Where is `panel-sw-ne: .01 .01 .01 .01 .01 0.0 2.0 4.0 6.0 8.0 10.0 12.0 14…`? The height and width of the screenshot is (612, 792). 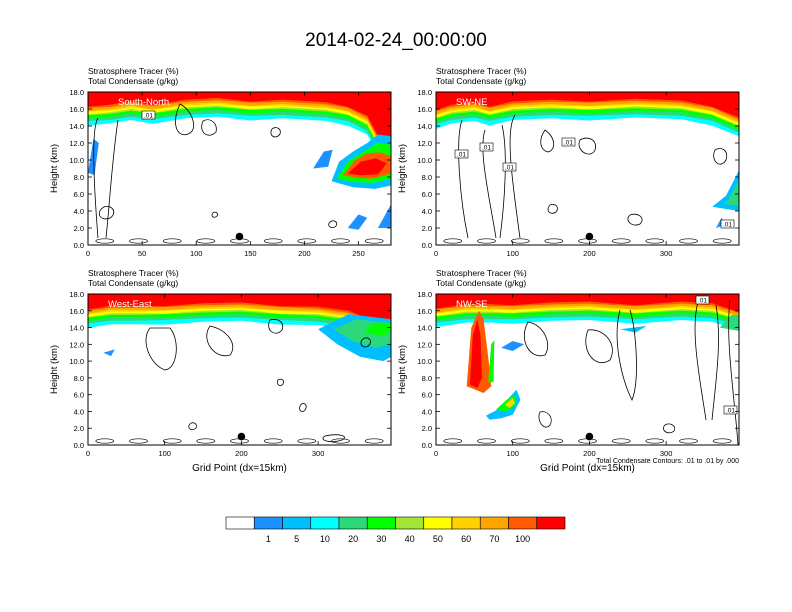 panel-sw-ne: .01 .01 .01 .01 .01 0.0 2.0 4.0 6.0 8.0 10.0 12.0 14… is located at coordinates (568, 162).